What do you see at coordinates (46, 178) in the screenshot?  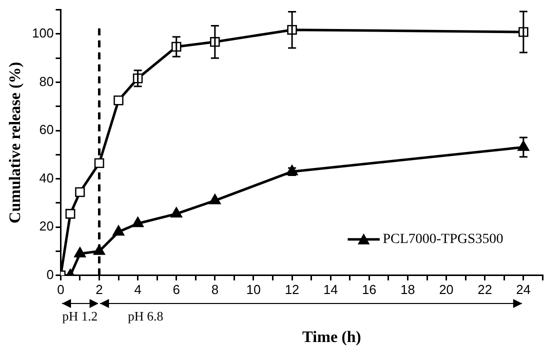 I see `y-tick-label: 40` at bounding box center [46, 178].